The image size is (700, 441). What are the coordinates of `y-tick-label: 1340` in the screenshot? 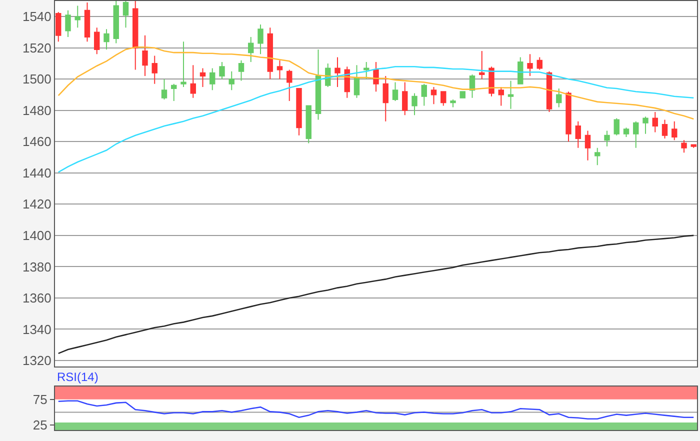 It's located at (37, 329).